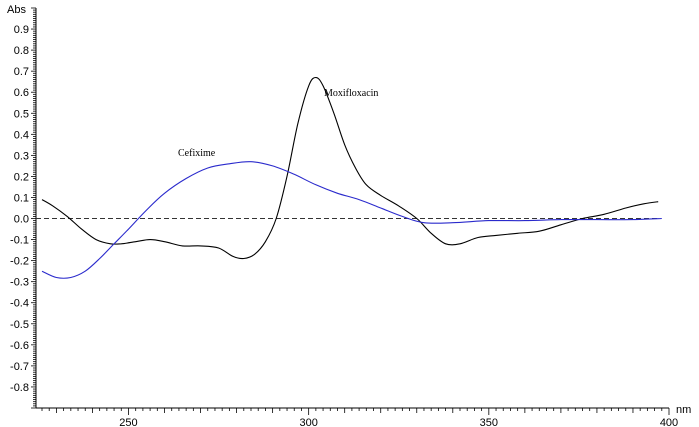  Describe the element at coordinates (19, 241) in the screenshot. I see `y-tick-label: -0.1` at that location.